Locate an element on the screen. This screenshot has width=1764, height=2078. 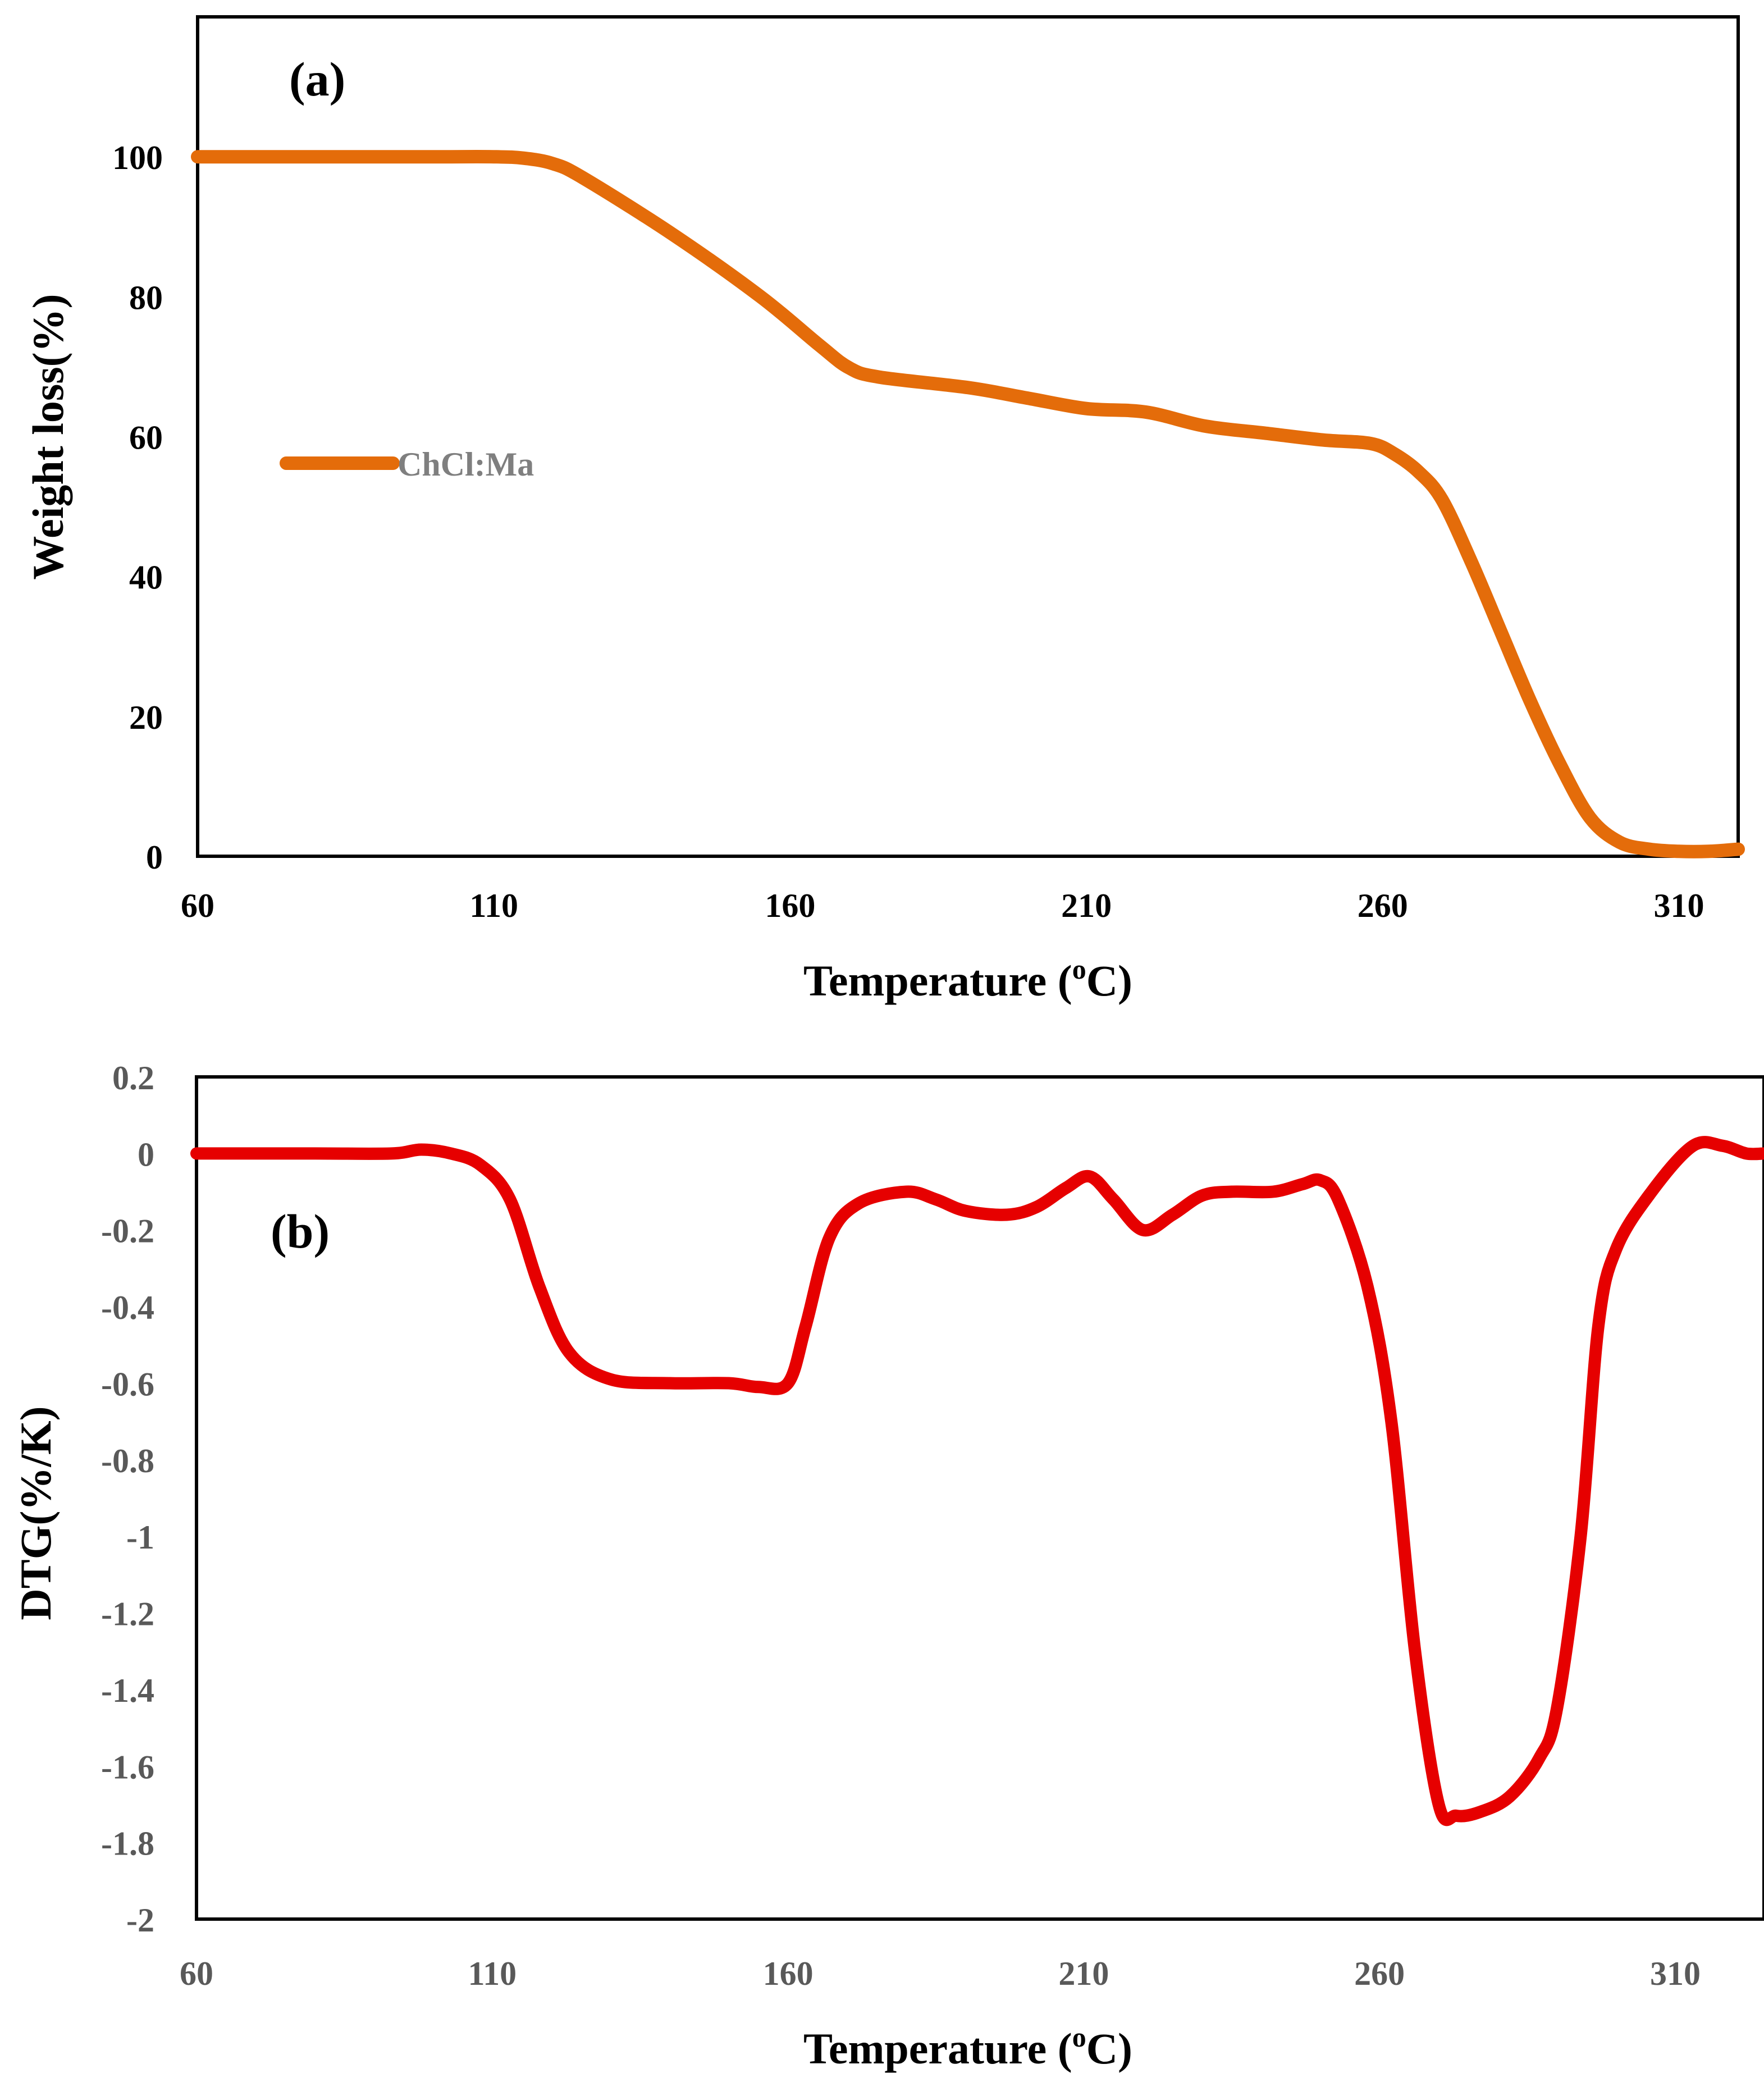
y-tick-label: -0.6 is located at coordinates (127, 1384).